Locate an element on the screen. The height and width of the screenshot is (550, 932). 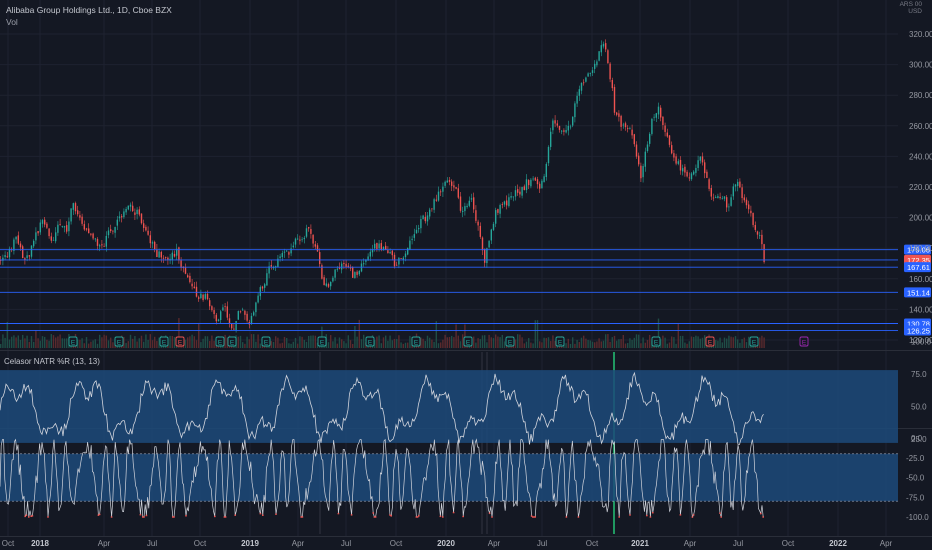
earnings-marker-9: E is located at coordinates (416, 341).